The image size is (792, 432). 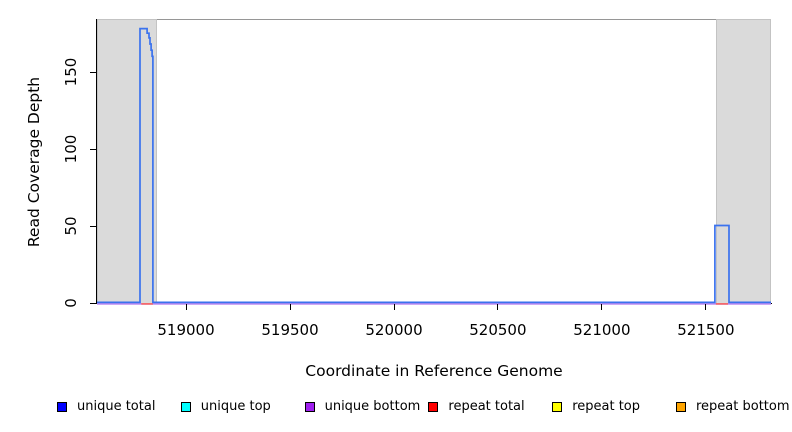 I want to click on y-tick-label-50: 50, so click(x=71, y=226).